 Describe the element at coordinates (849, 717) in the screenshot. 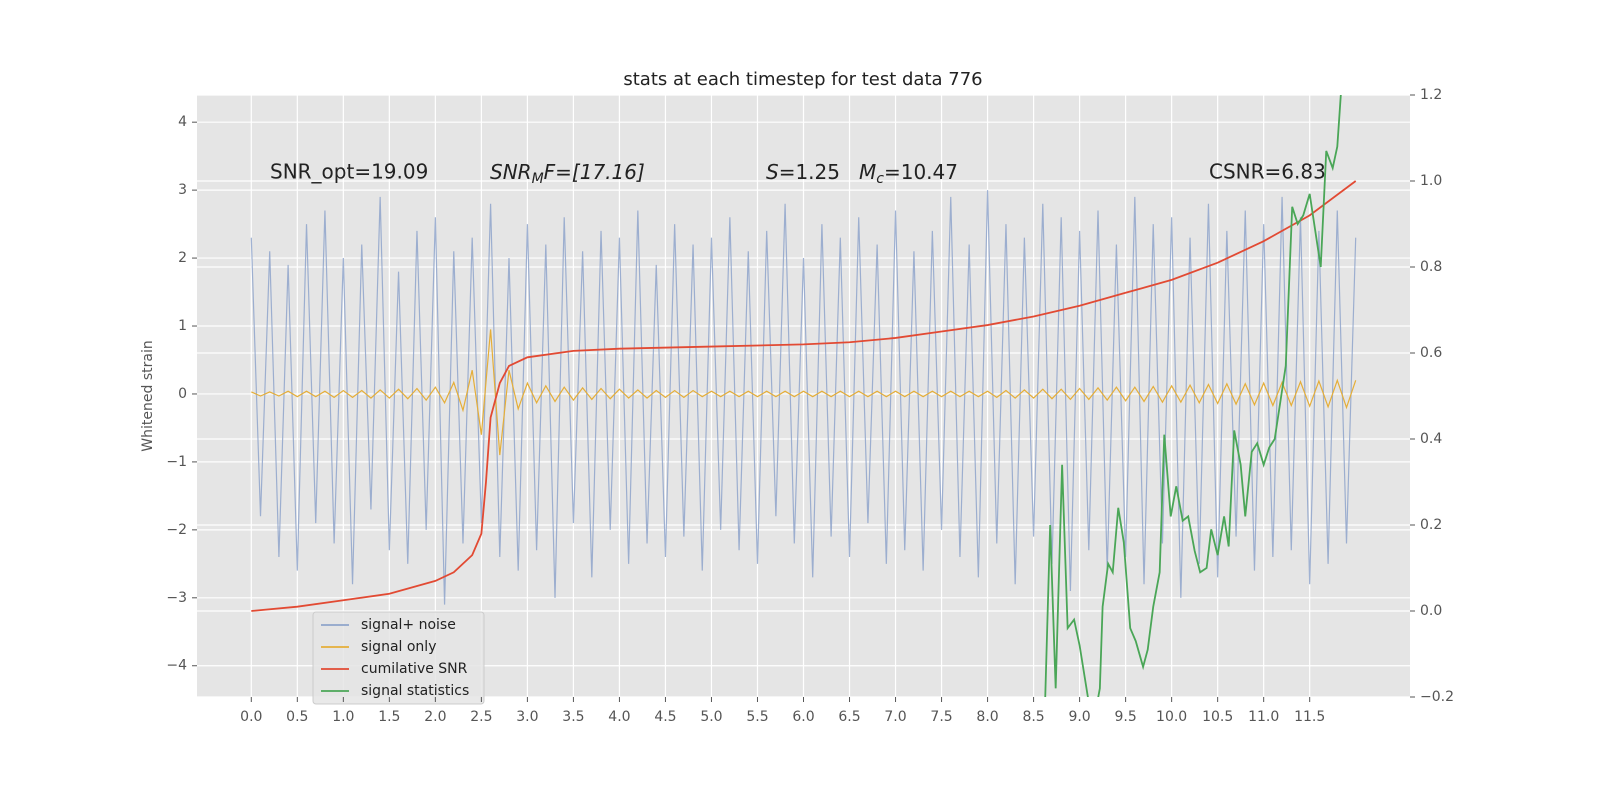

I see `x-tick-label: 6.5` at that location.